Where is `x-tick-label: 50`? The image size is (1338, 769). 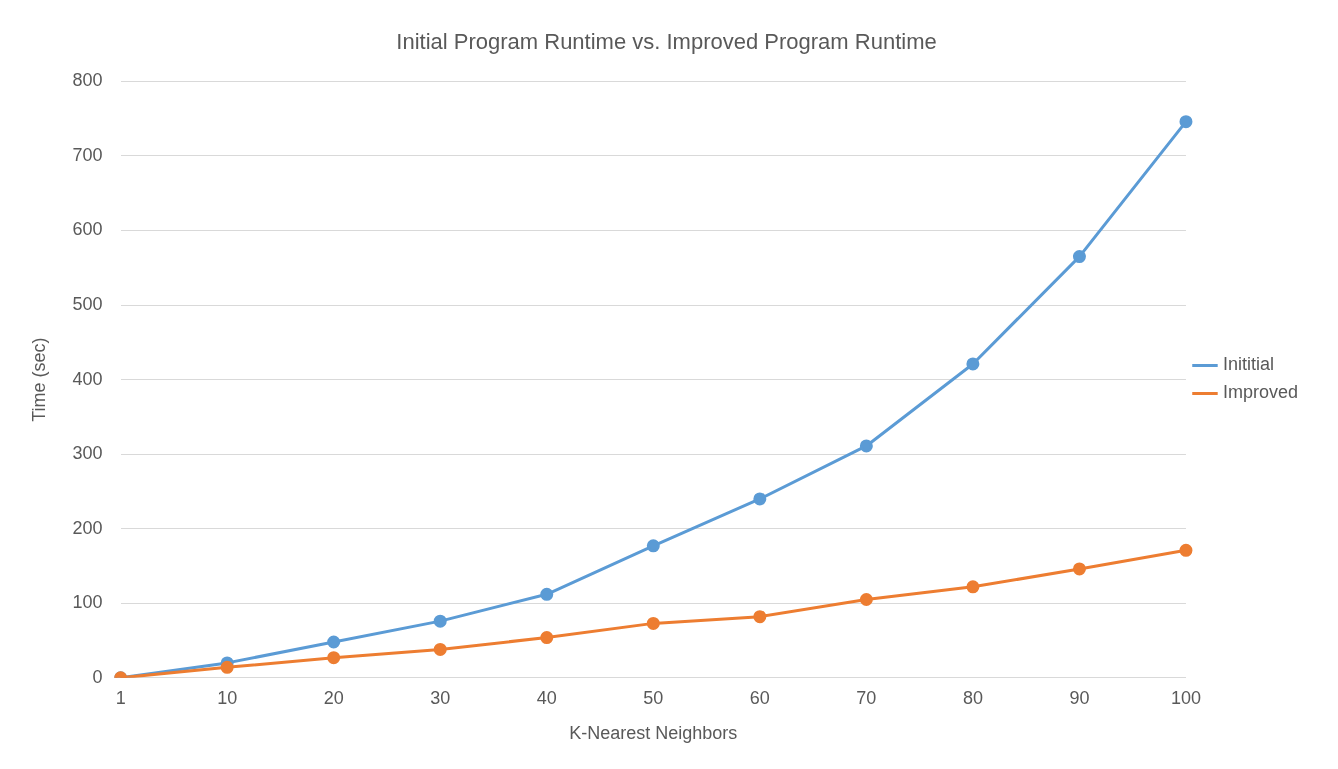 x-tick-label: 50 is located at coordinates (653, 697).